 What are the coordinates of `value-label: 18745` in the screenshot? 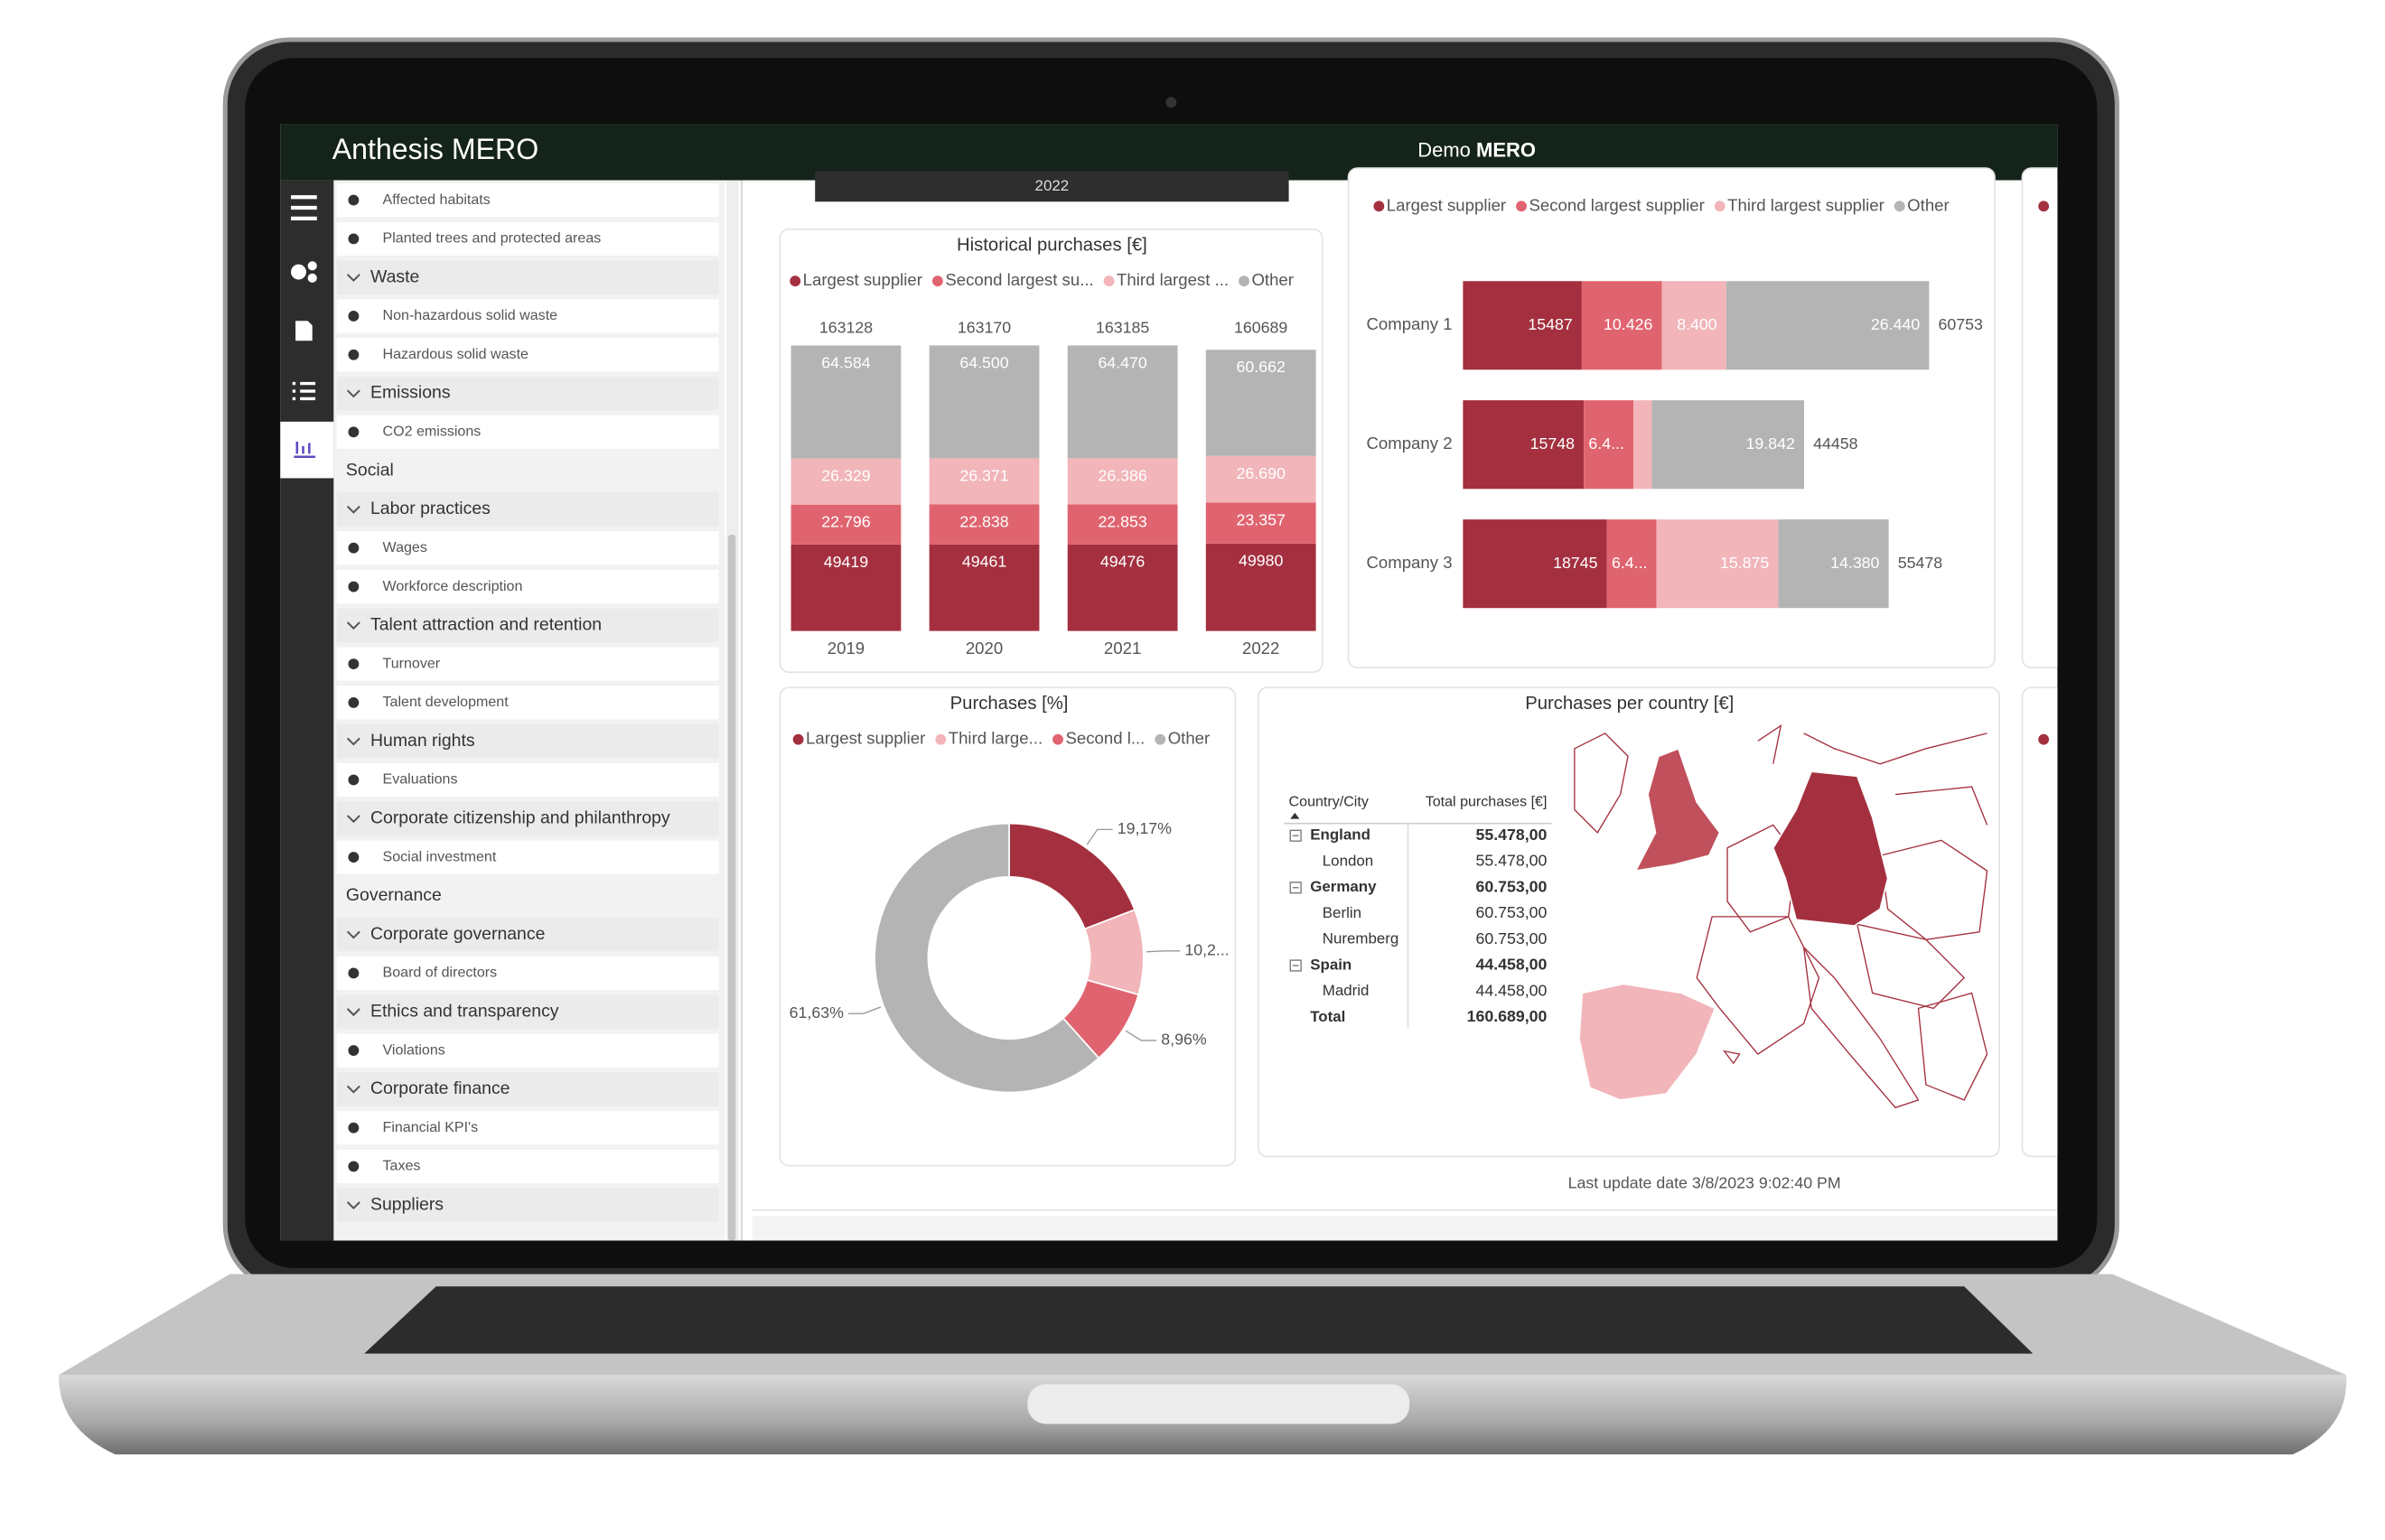 It's located at (1575, 563).